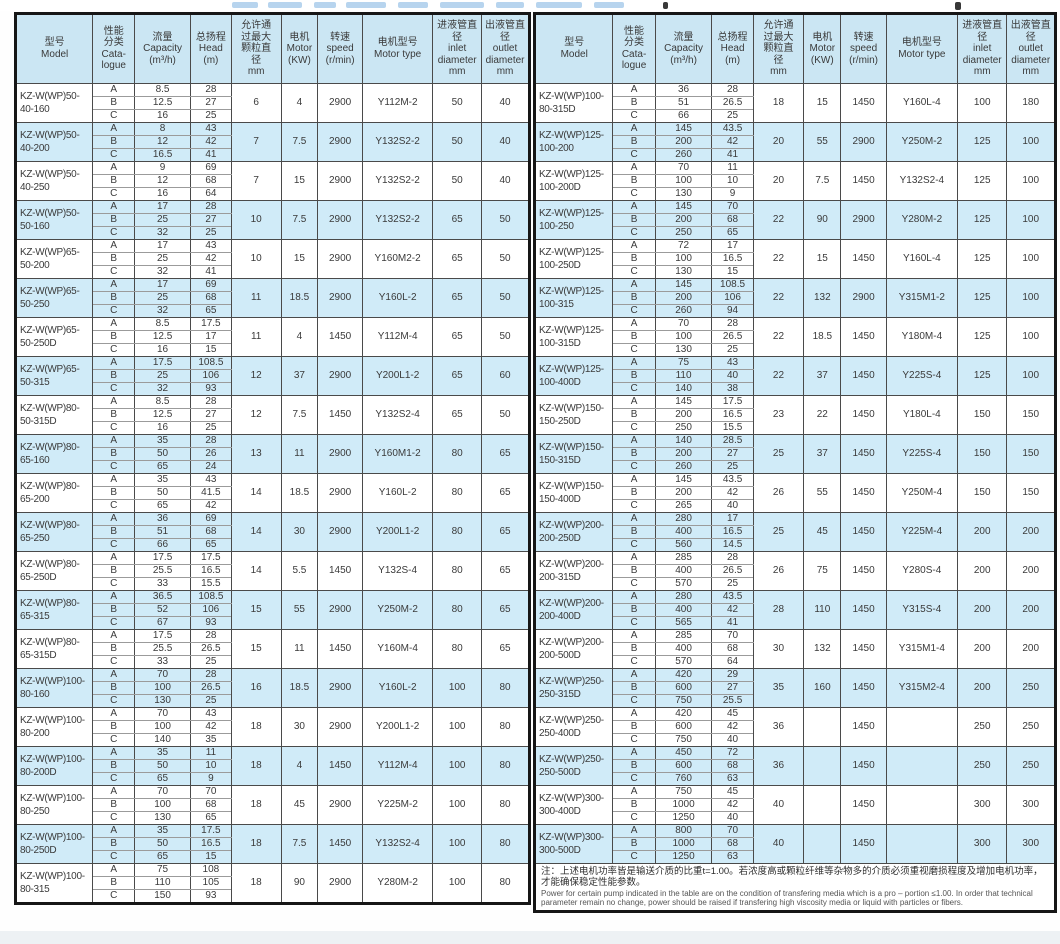  What do you see at coordinates (163, 466) in the screenshot?
I see `capacity-cell: 65` at bounding box center [163, 466].